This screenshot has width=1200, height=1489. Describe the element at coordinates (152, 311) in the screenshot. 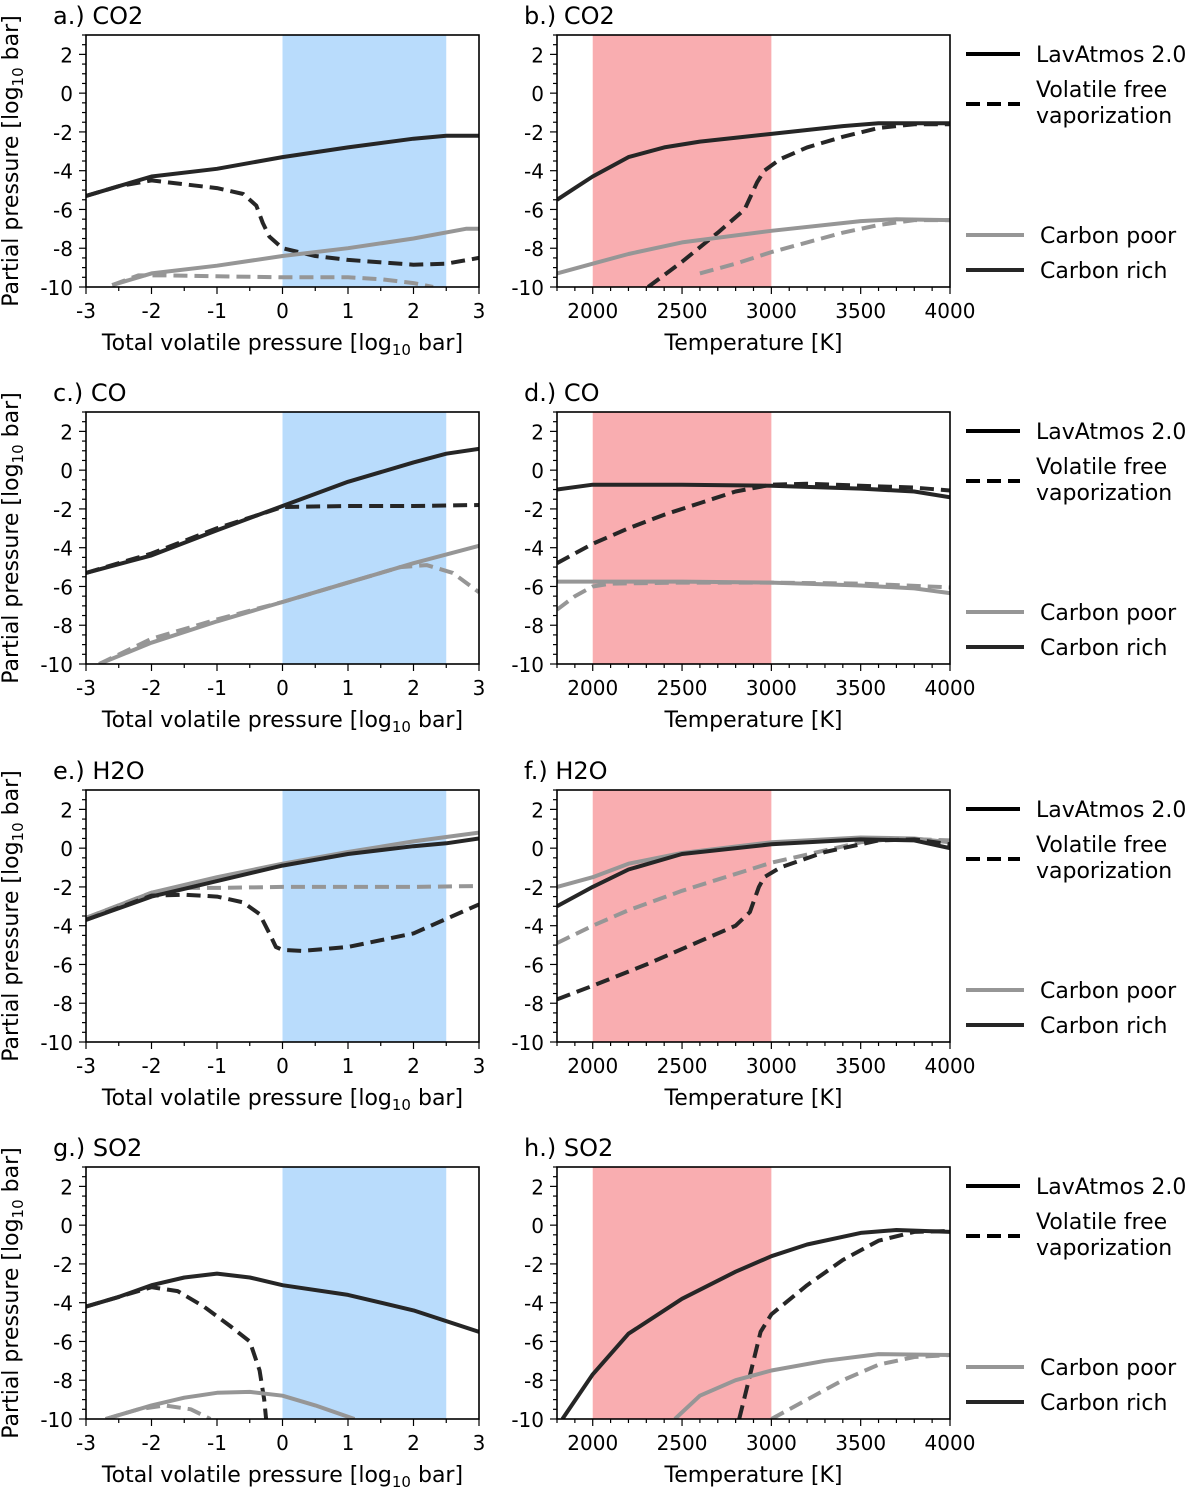

I see `x-tick-label: -2` at that location.